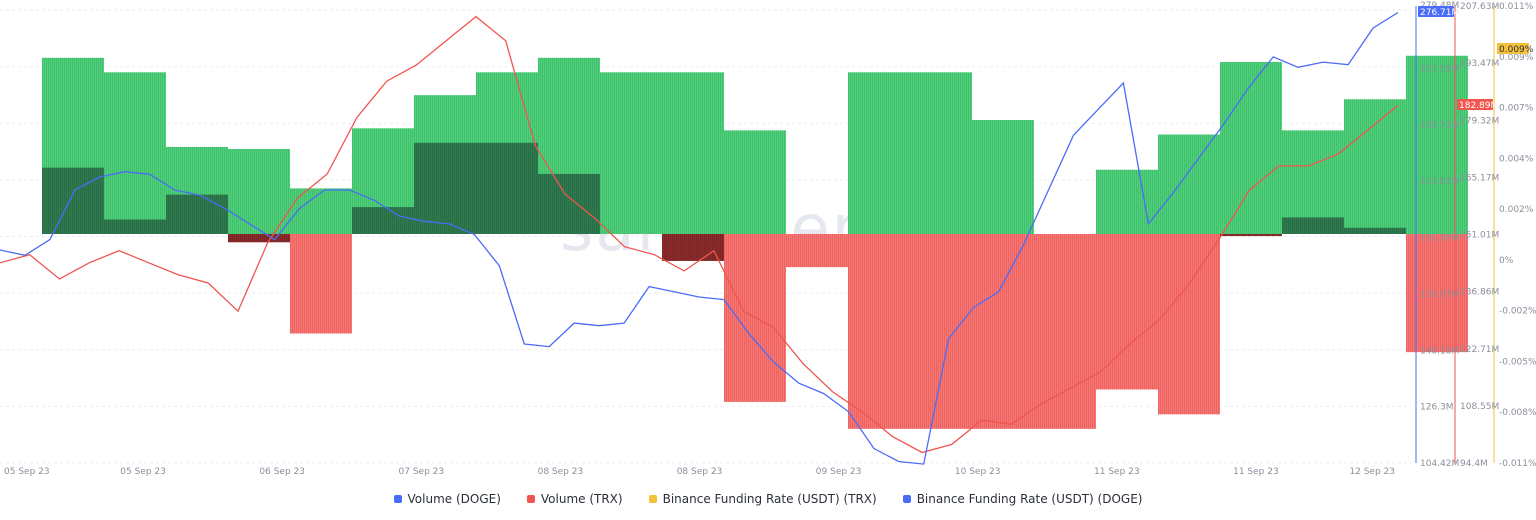 The image size is (1536, 520). What do you see at coordinates (1517, 362) in the screenshot?
I see `funding-axis-tick: -0.005%` at bounding box center [1517, 362].